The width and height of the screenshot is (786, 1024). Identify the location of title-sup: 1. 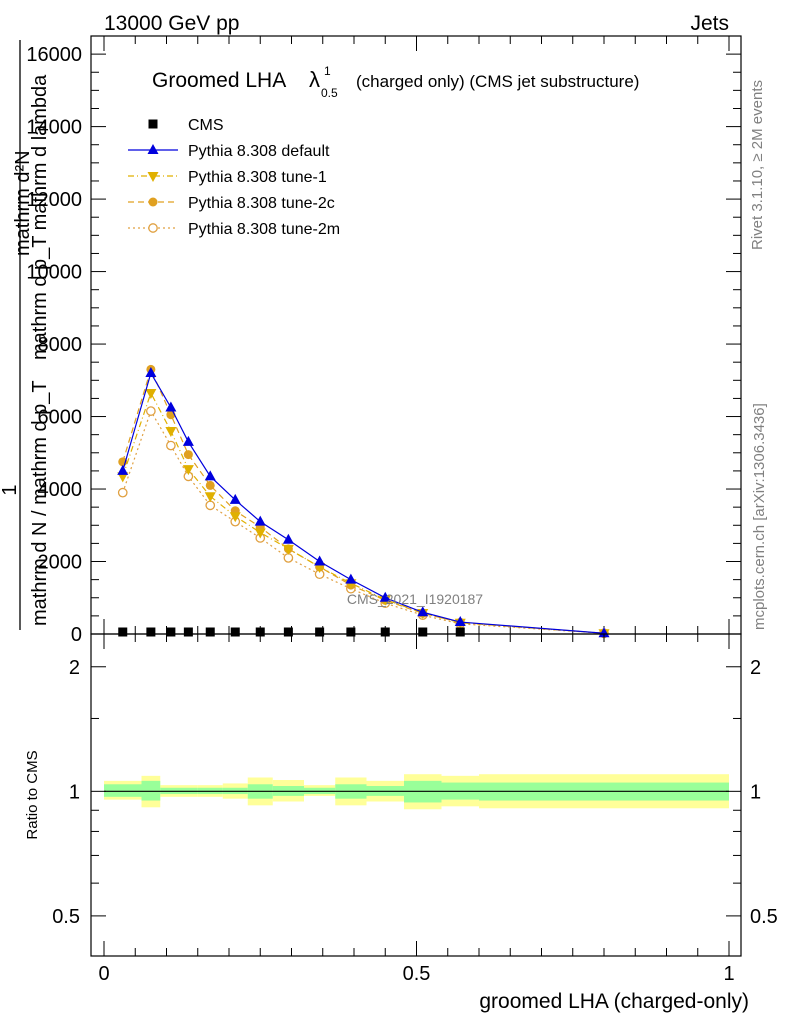
(327, 71).